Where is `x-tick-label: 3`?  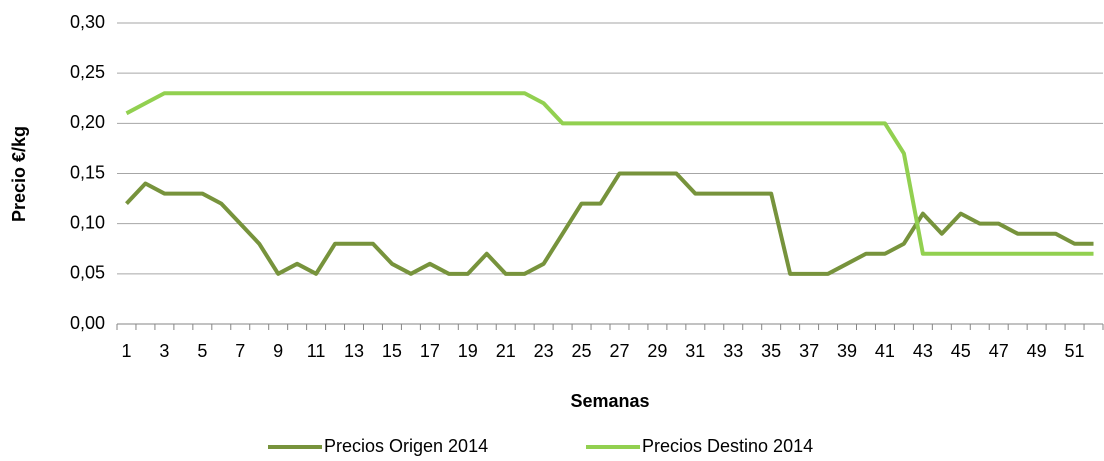
x-tick-label: 3 is located at coordinates (164, 351).